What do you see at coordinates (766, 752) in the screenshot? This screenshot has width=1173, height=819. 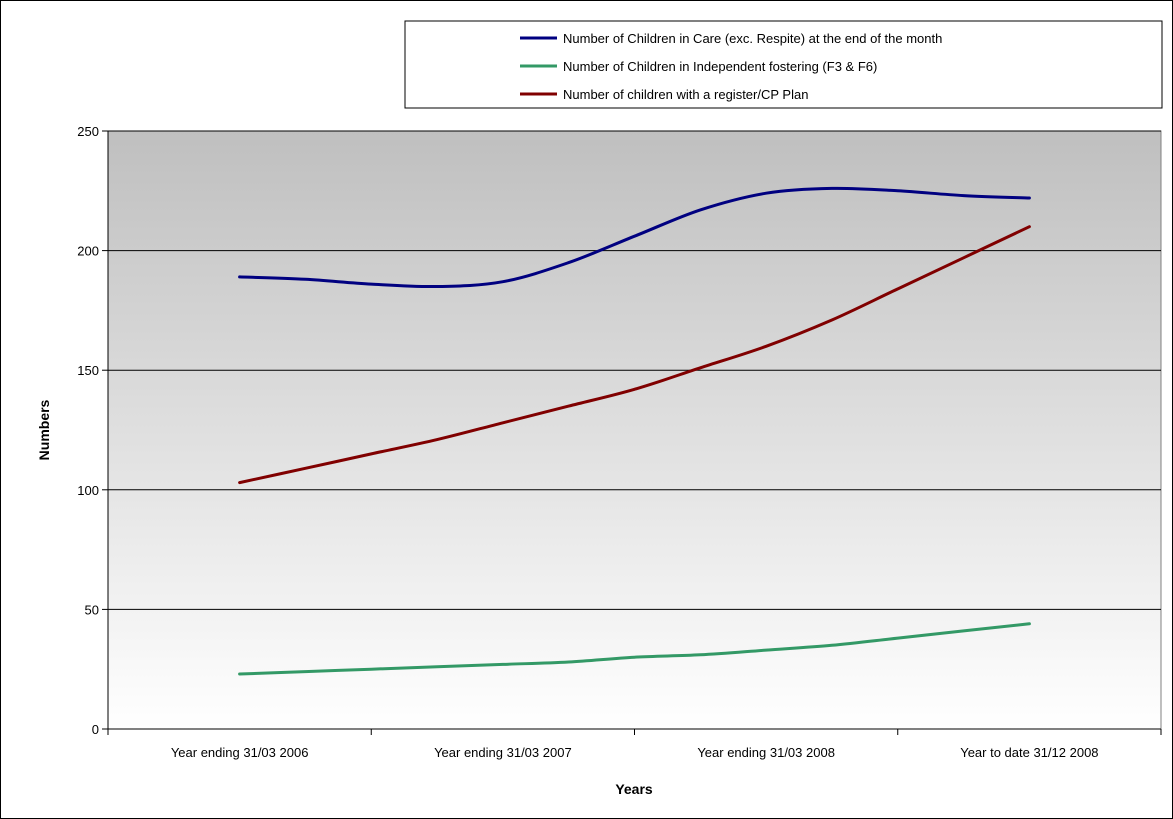 I see `x-tick-label: Year ending 31/03 2008` at bounding box center [766, 752].